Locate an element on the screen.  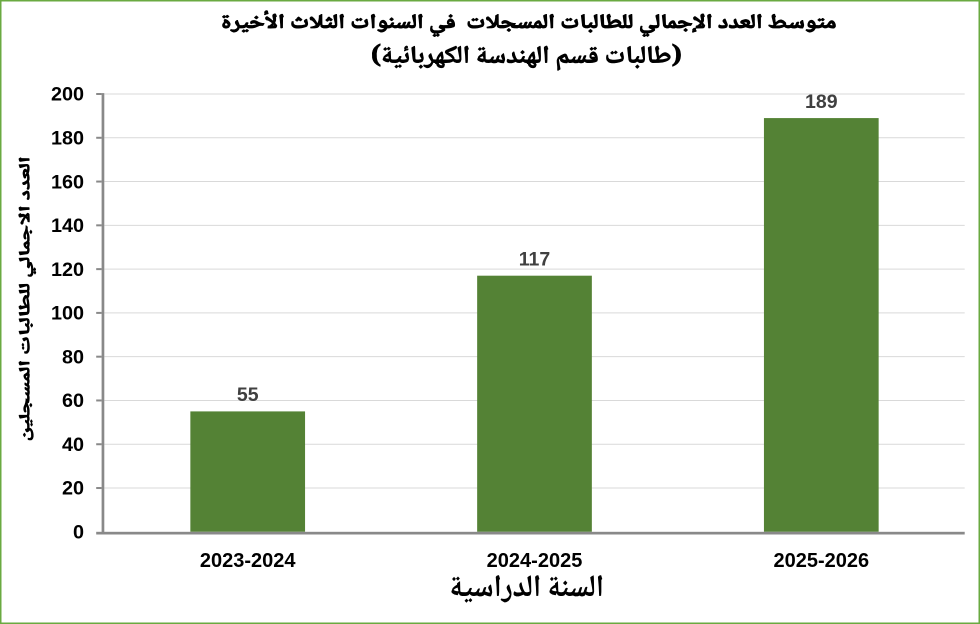
svg-text: 120 is located at coordinates (67, 270).